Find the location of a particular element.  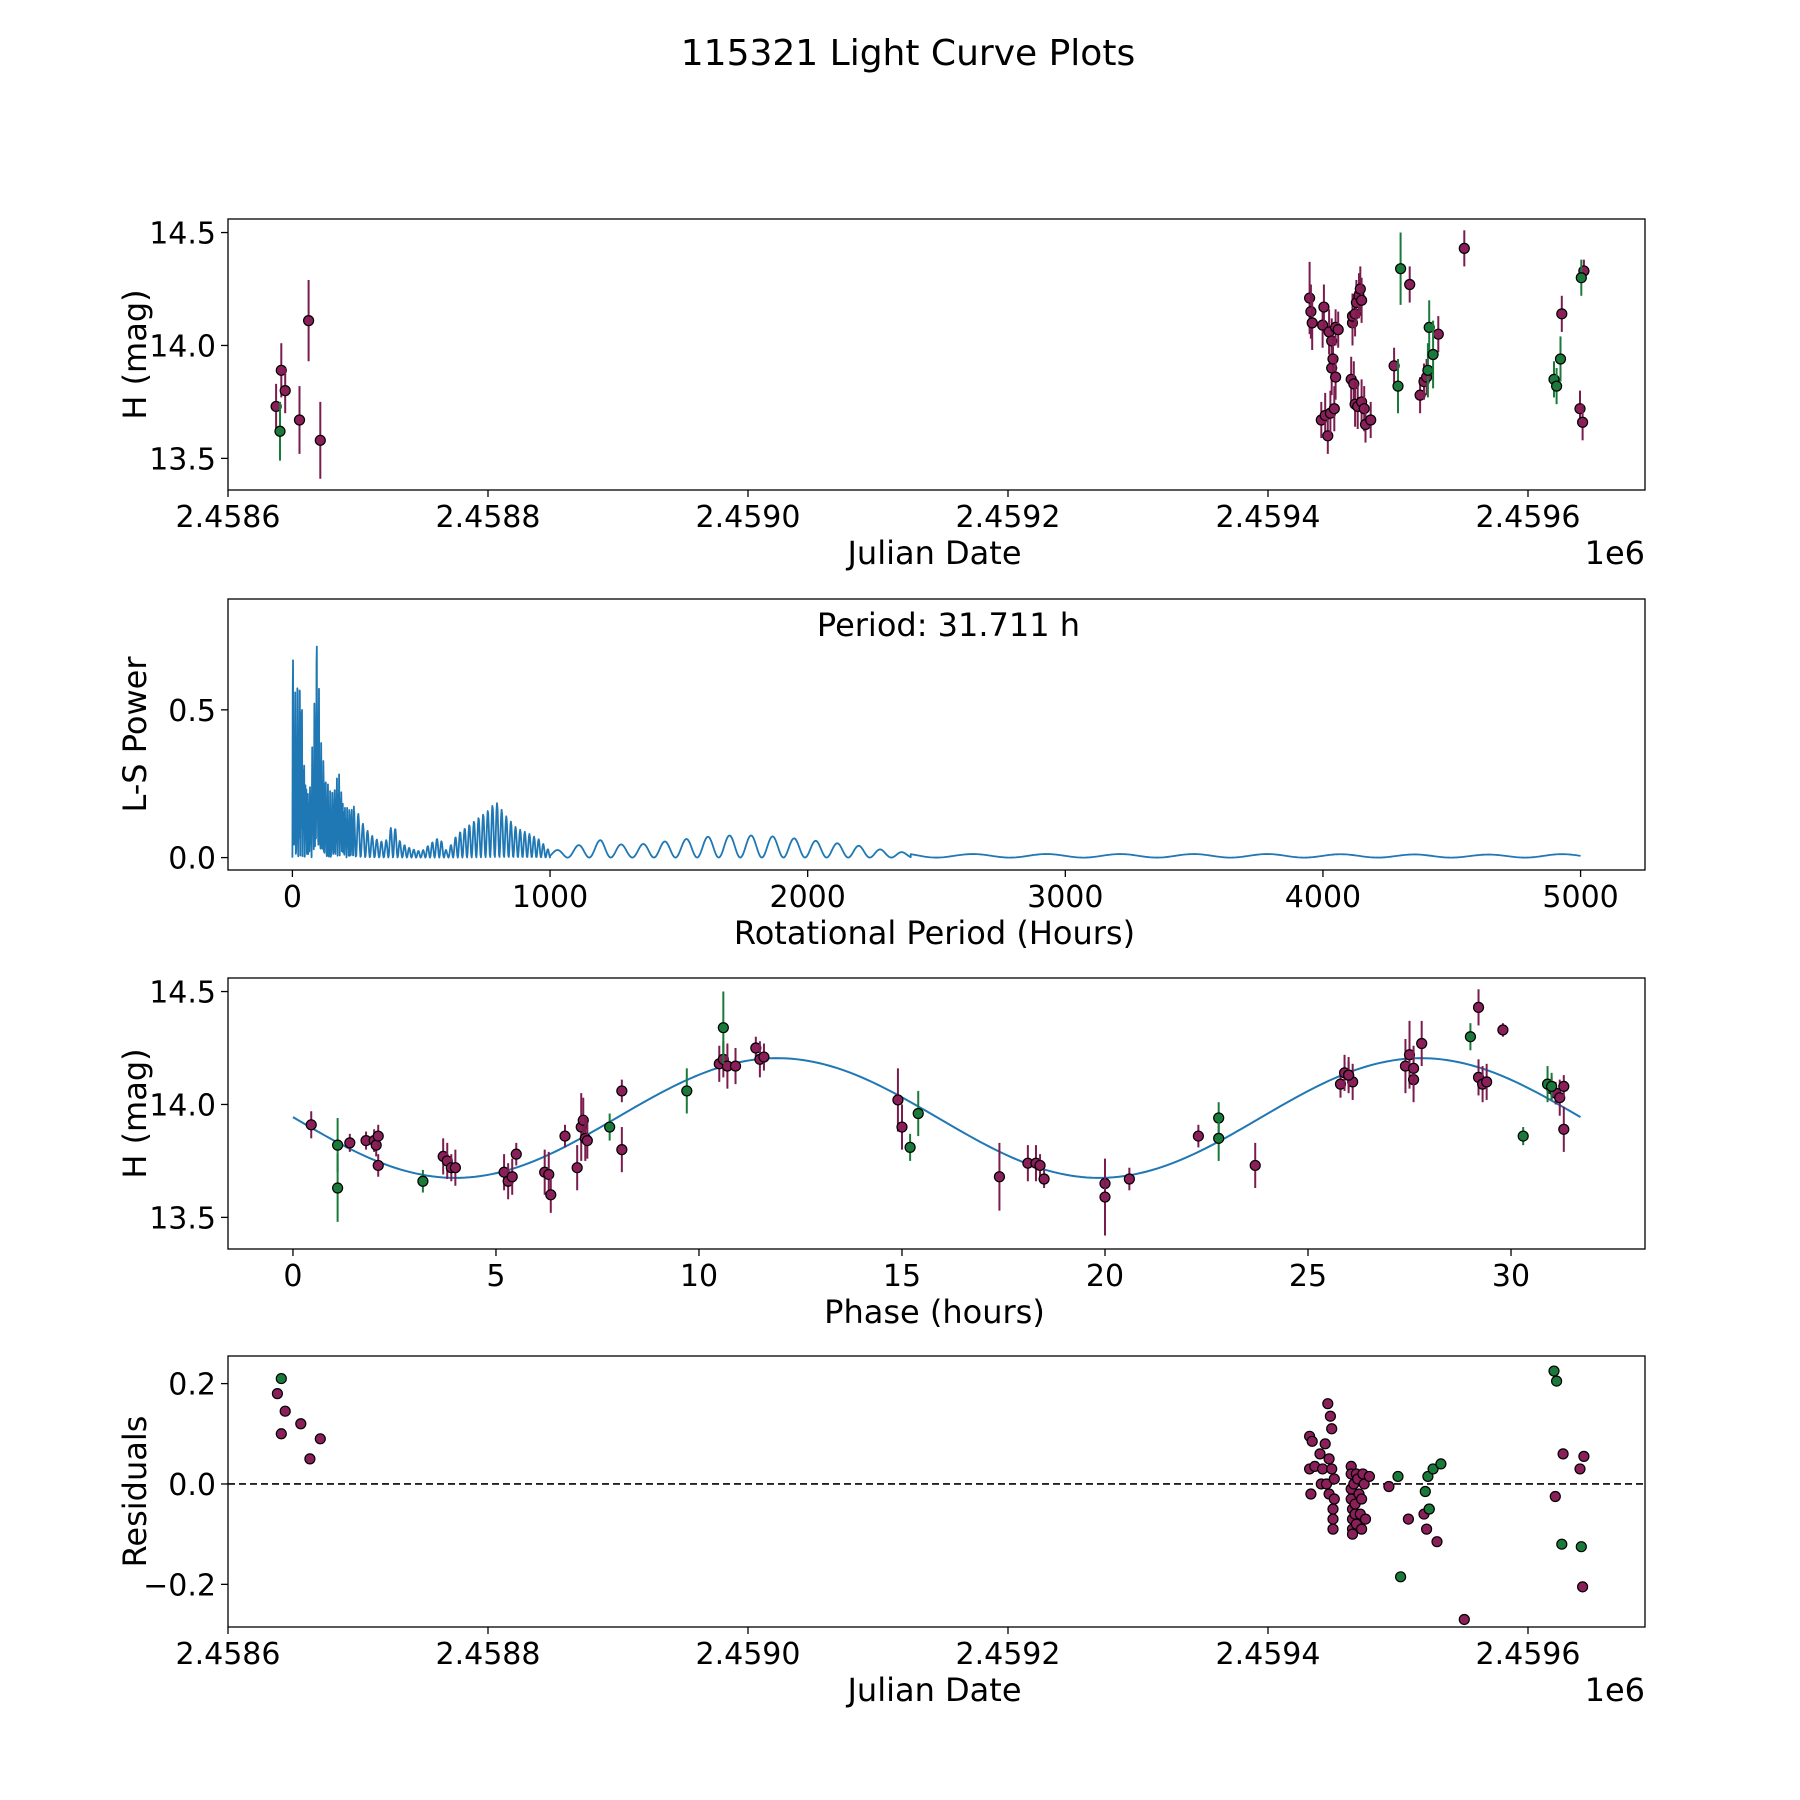

lightcurve-x-axis-label: Julian Date is located at coordinates (933, 553).